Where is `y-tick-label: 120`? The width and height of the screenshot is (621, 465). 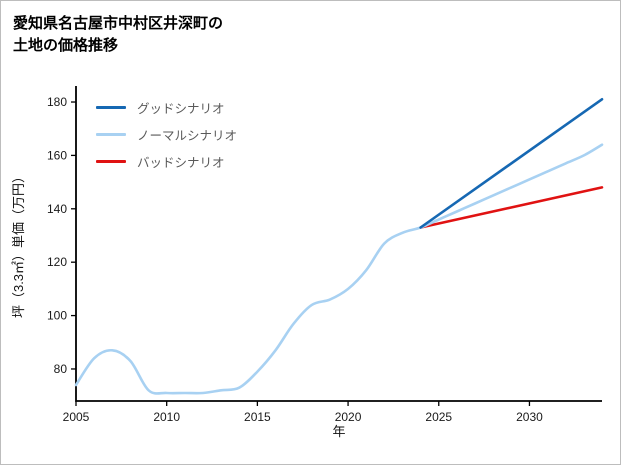 y-tick-label: 120 is located at coordinates (57, 262).